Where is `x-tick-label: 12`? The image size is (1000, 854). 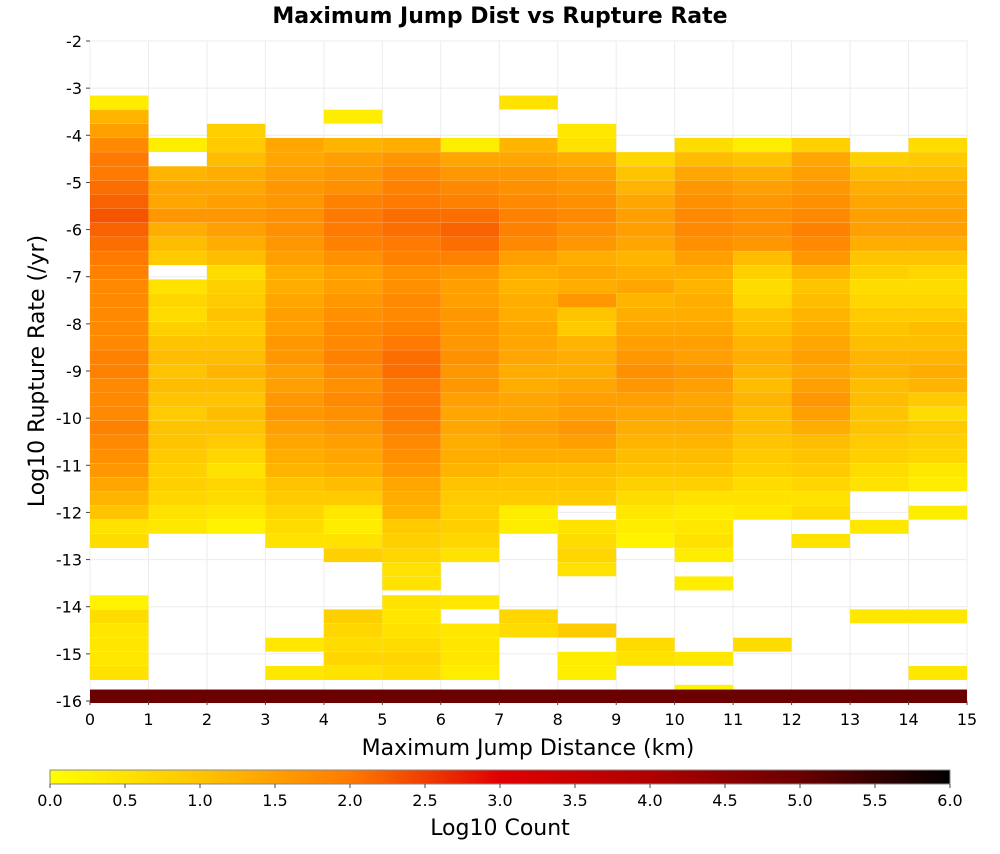 x-tick-label: 12 is located at coordinates (791, 719).